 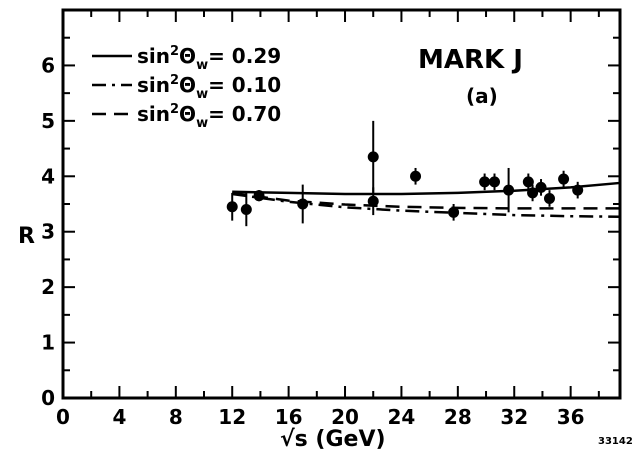 I want to click on x-tick-label: 24, so click(x=402, y=417).